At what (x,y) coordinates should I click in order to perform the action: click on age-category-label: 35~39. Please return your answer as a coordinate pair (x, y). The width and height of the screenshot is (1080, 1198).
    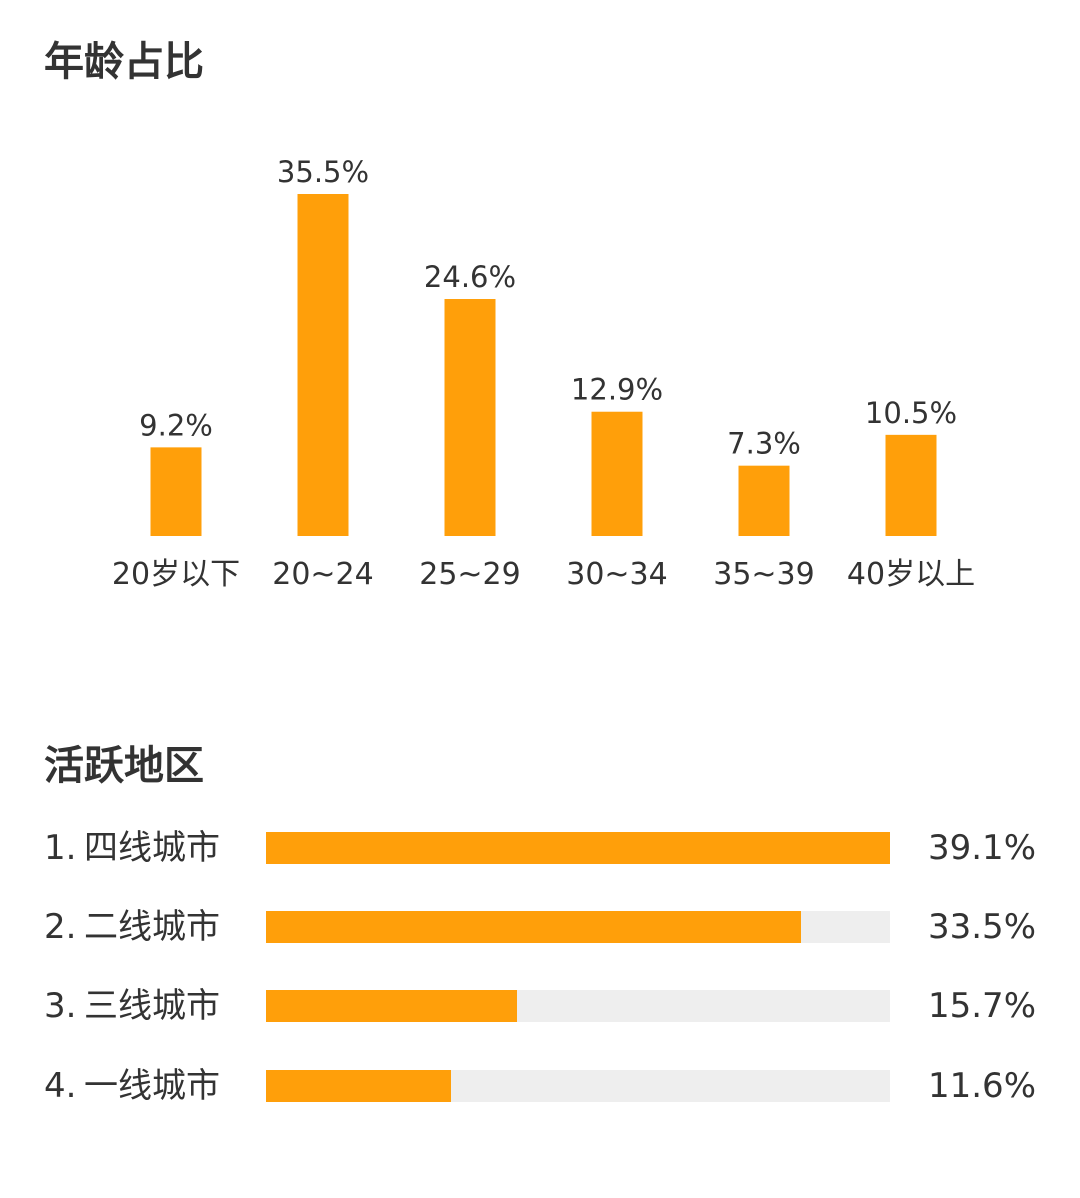
    Looking at the image, I should click on (763, 574).